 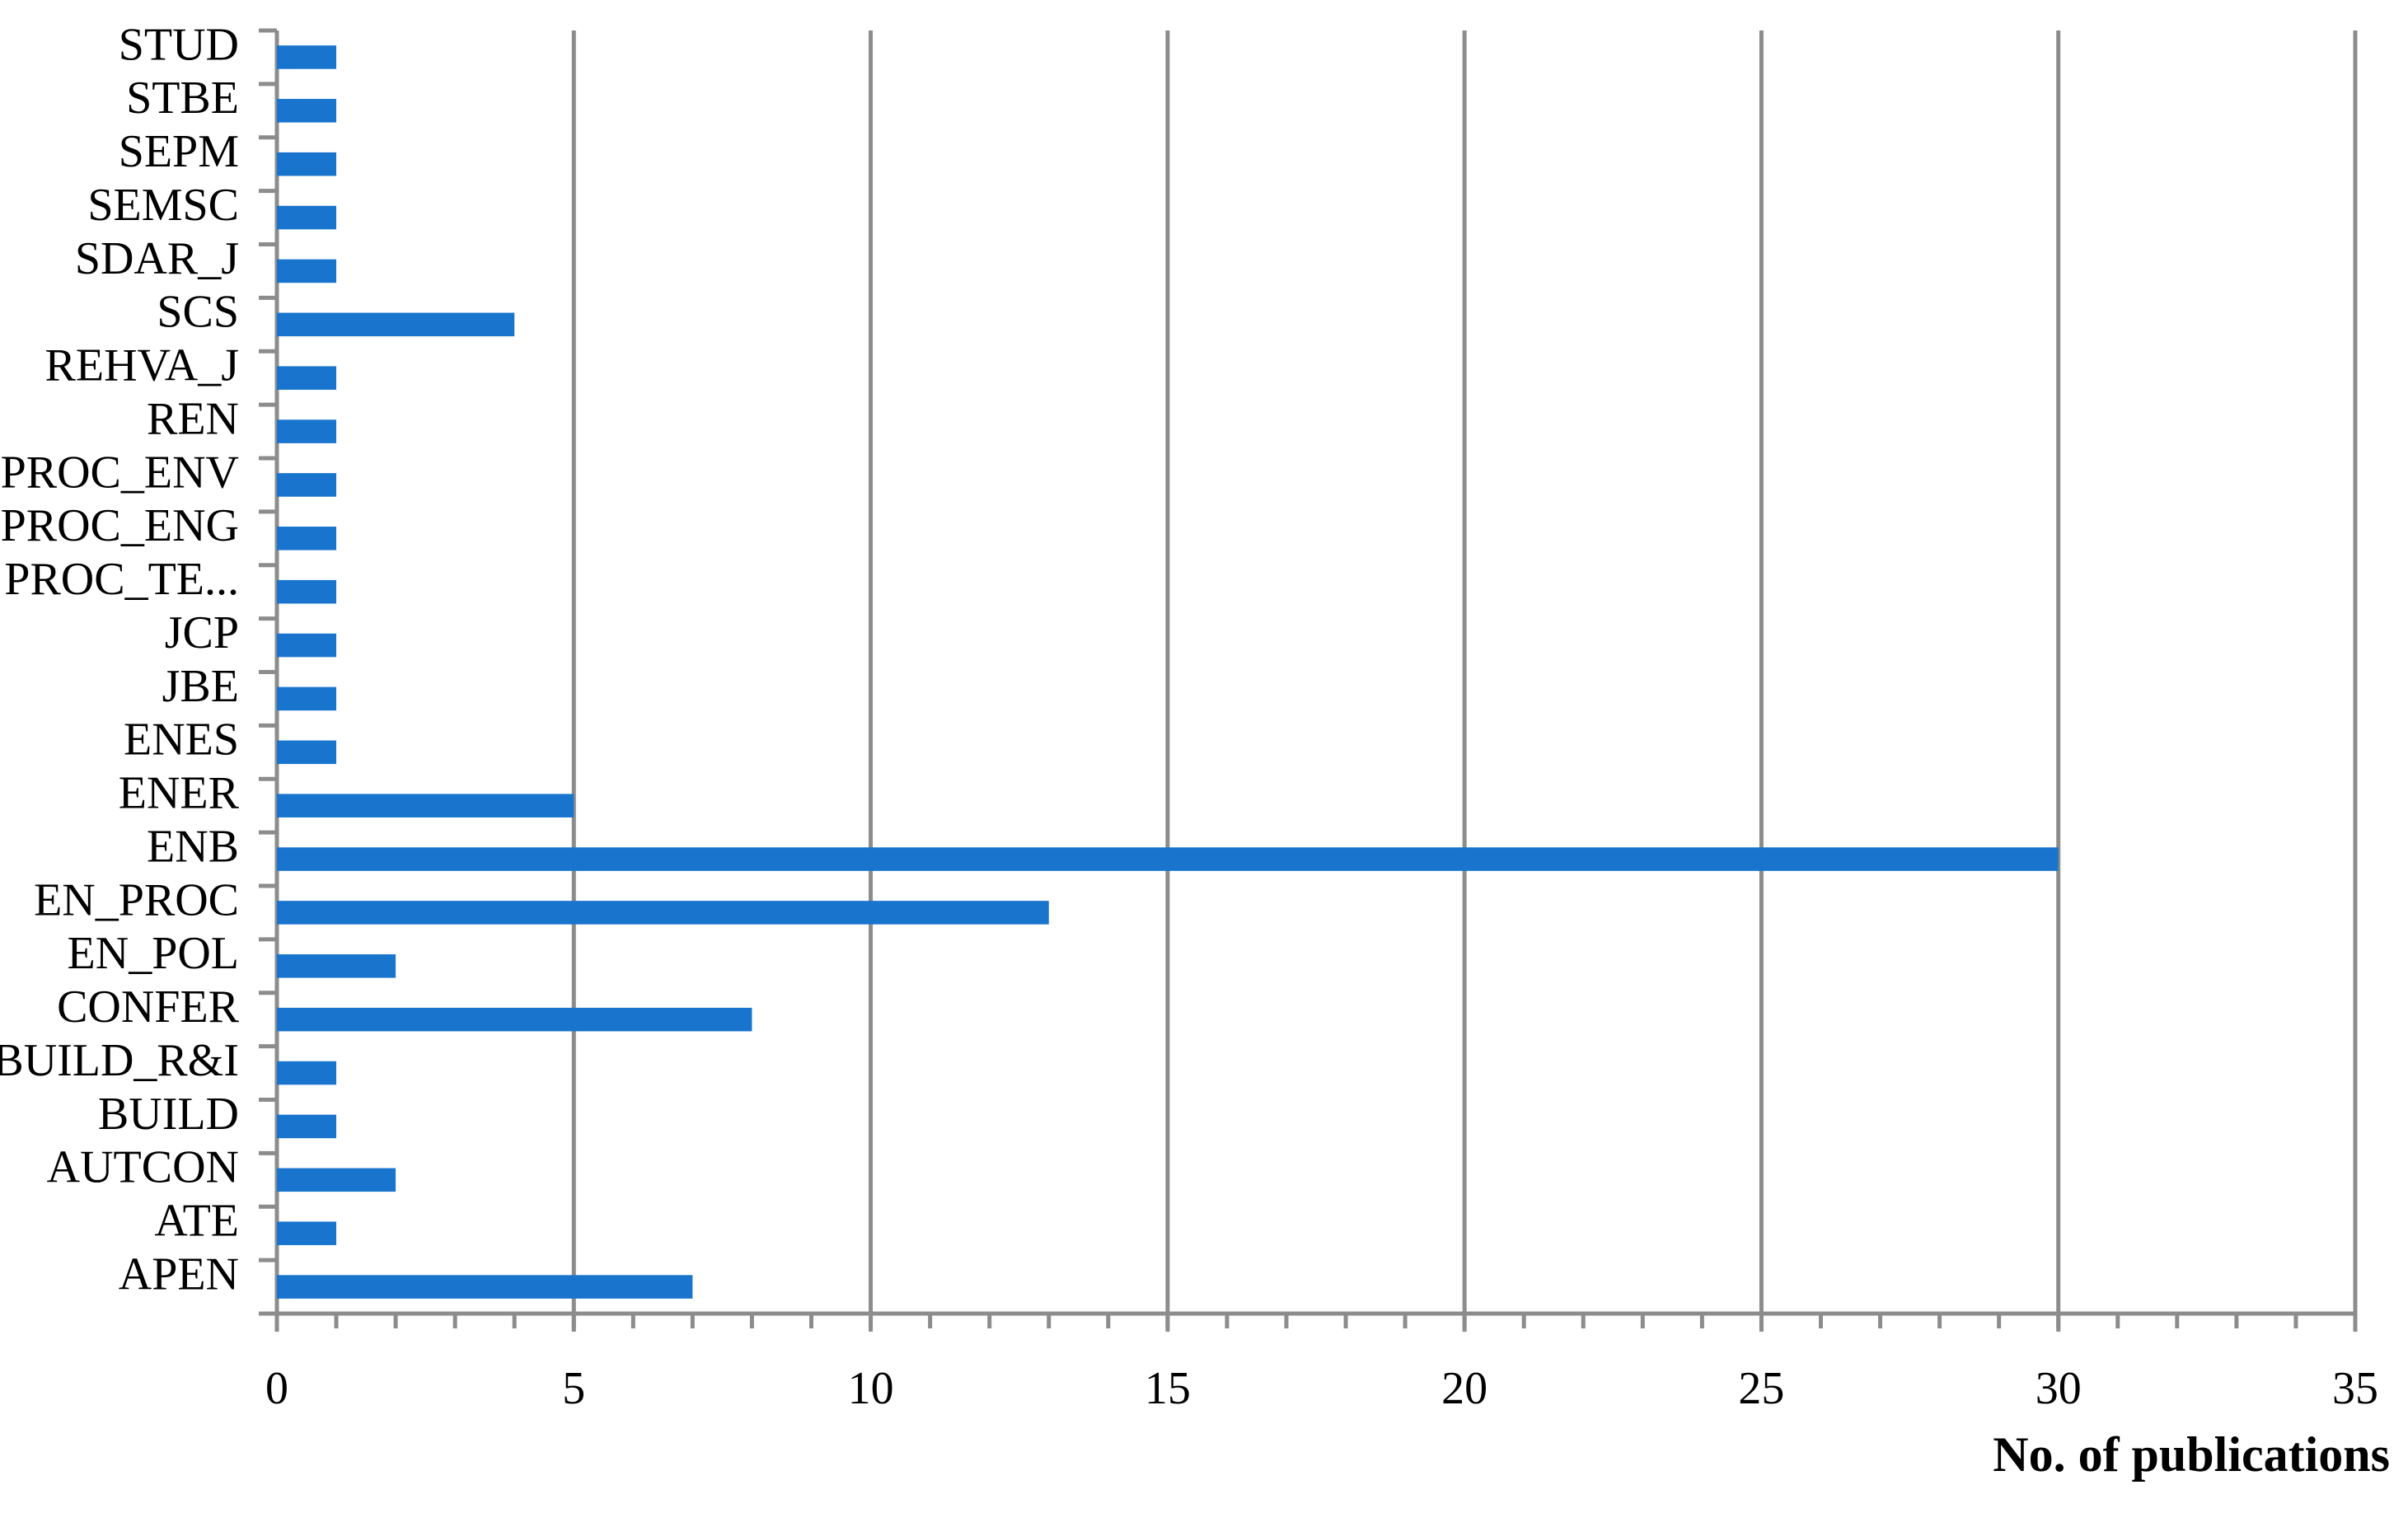 I want to click on y-tick-label: JCP, so click(x=202, y=632).